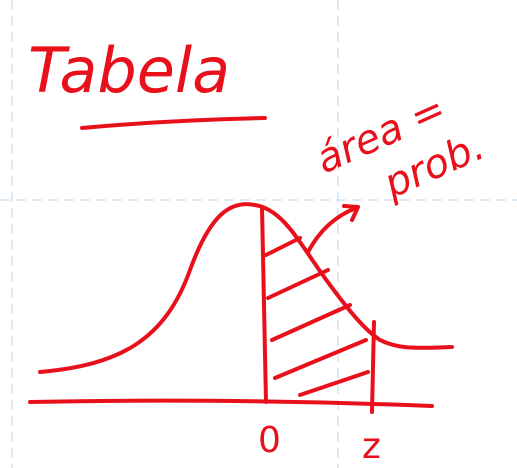 Image resolution: width=517 pixels, height=468 pixels. What do you see at coordinates (371, 446) in the screenshot?
I see `axis-label: z` at bounding box center [371, 446].